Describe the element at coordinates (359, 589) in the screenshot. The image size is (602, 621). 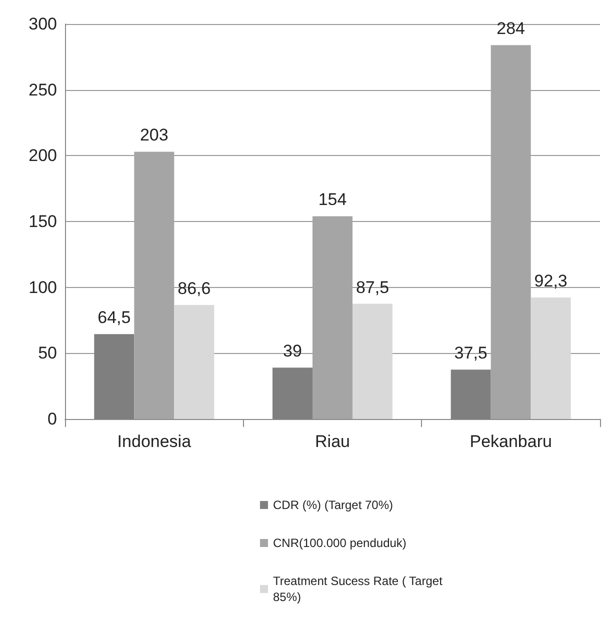
I see `legend-label: Treatment Sucess Rate ( Target 85%)` at that location.